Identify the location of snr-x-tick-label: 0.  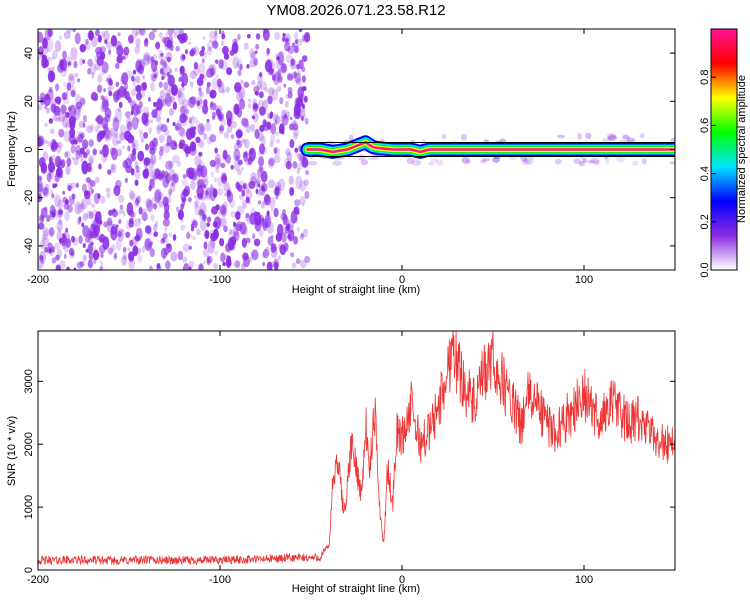
(402, 580).